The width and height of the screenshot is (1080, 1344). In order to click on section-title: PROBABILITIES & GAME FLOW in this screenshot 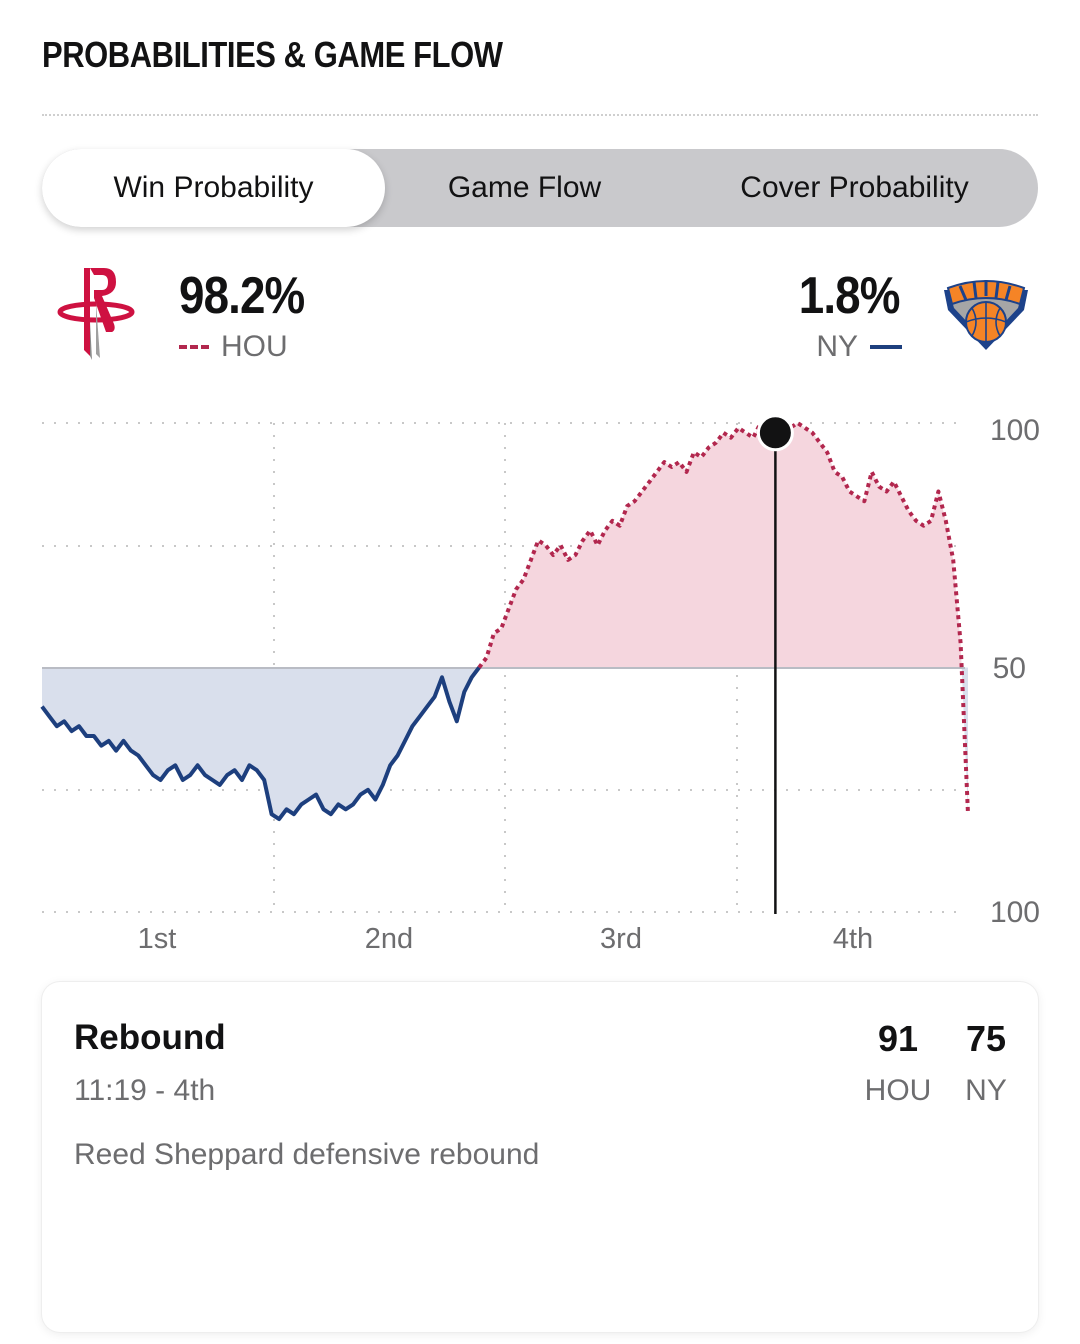, I will do `click(272, 54)`.